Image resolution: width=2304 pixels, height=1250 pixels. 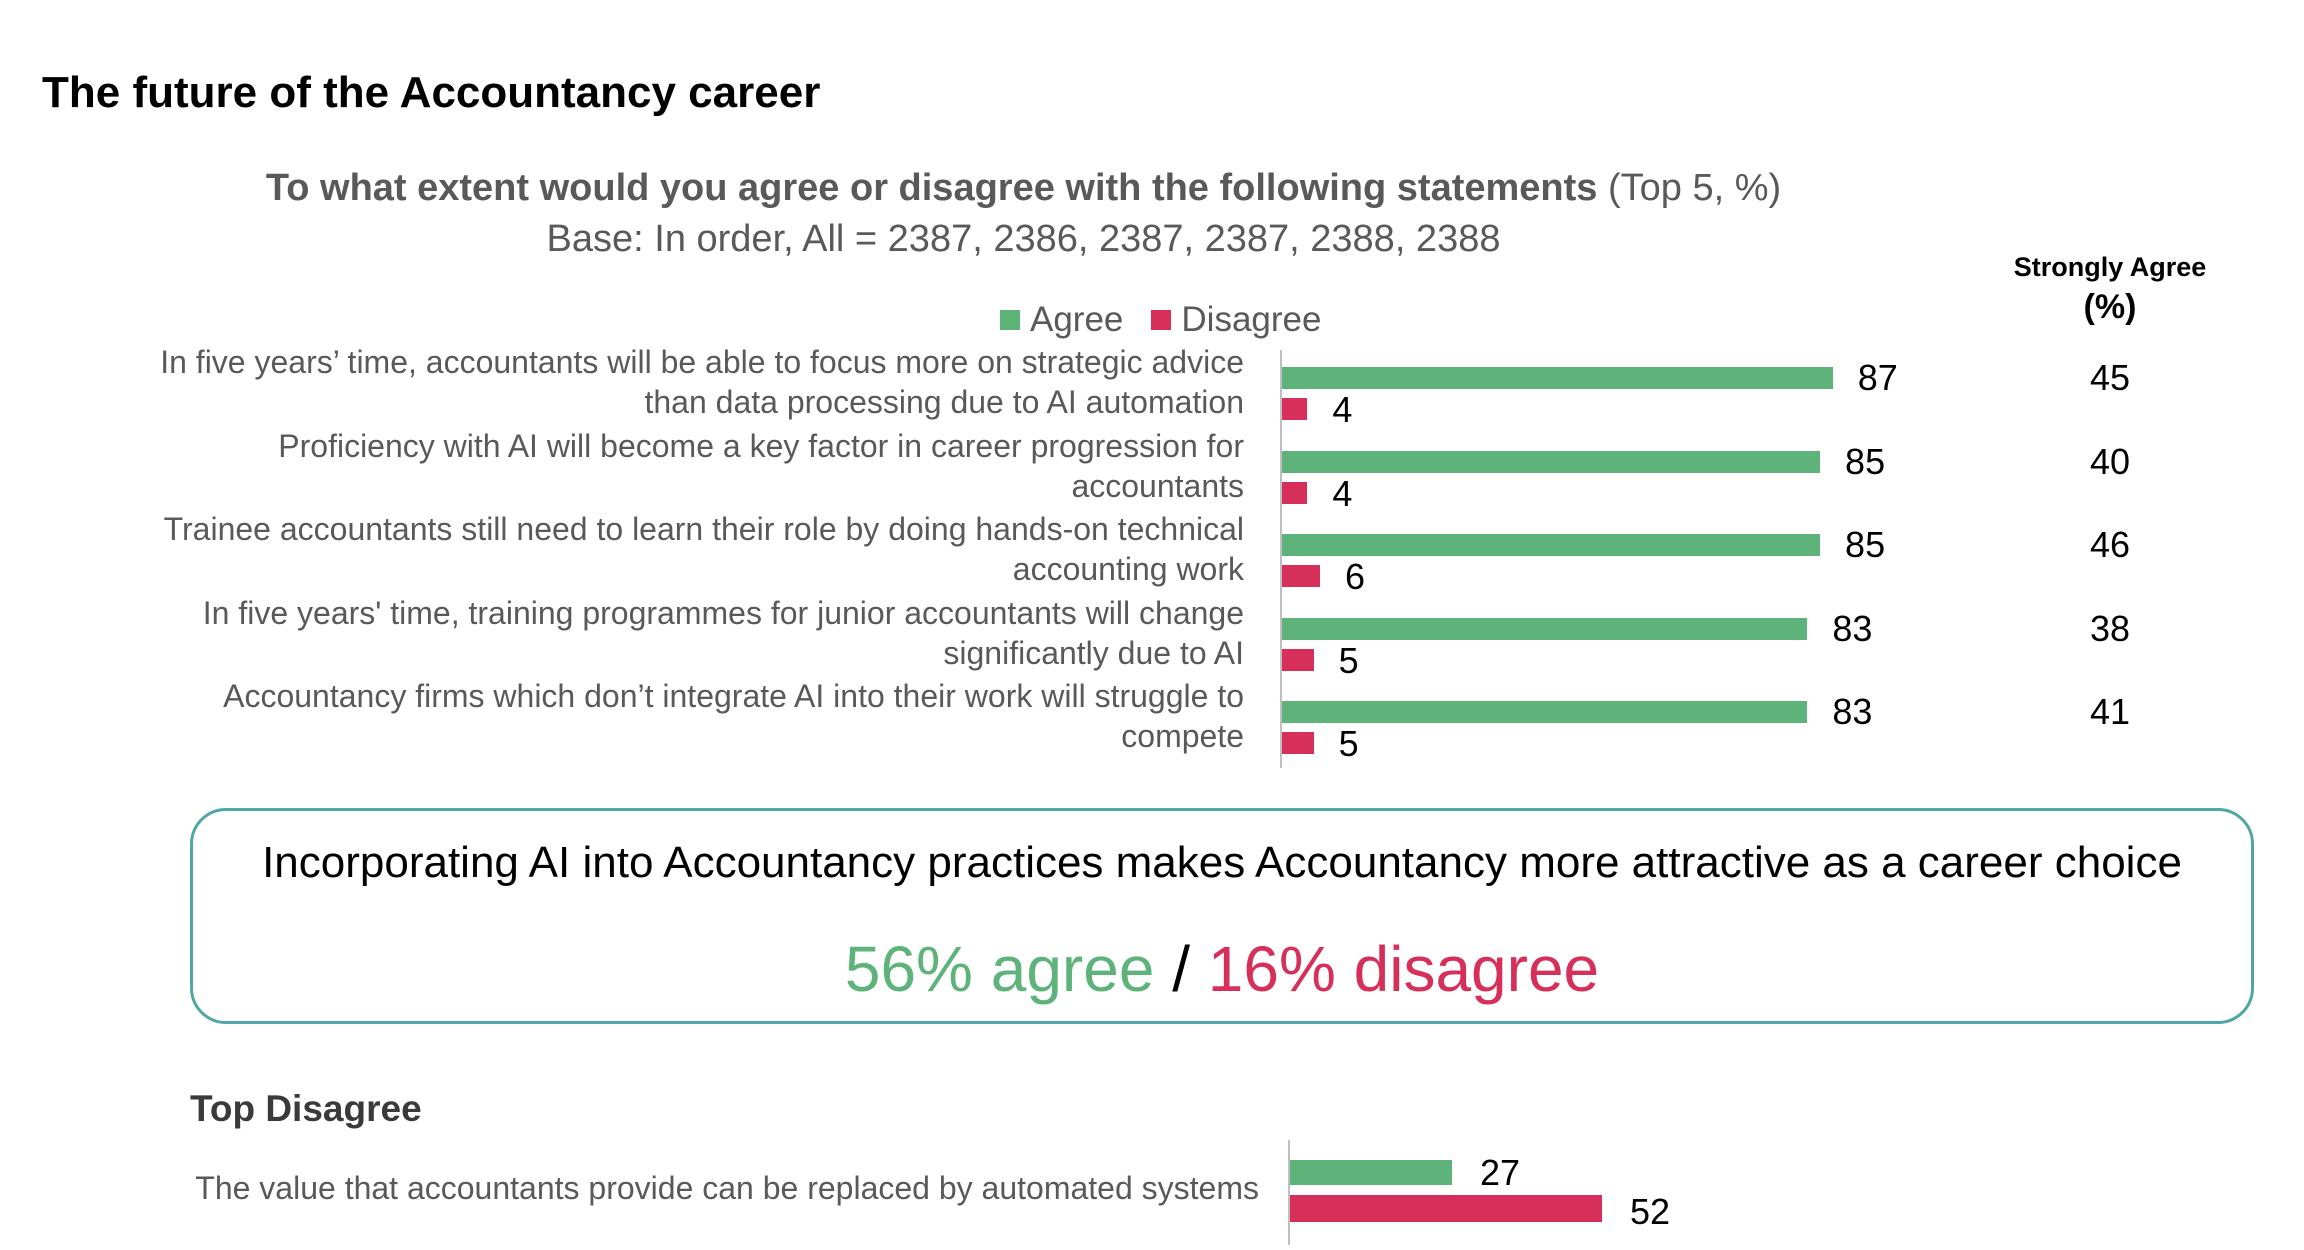 I want to click on strongly-agree-title: Strongly Agree, so click(x=2110, y=267).